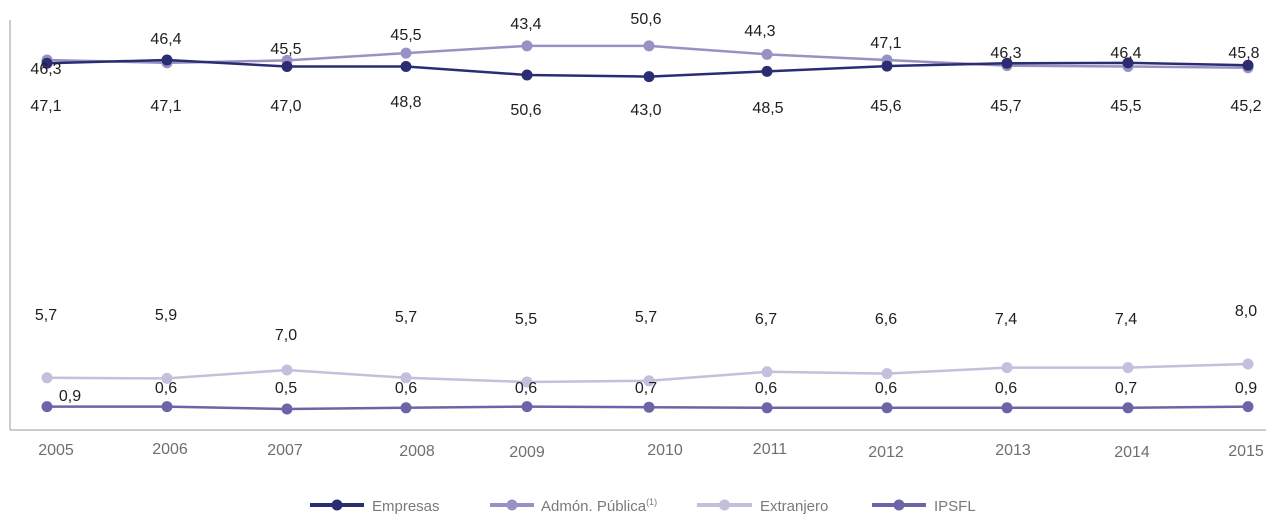  Describe the element at coordinates (924, 506) in the screenshot. I see `legend-item-ipsfl: IPSFL` at that location.